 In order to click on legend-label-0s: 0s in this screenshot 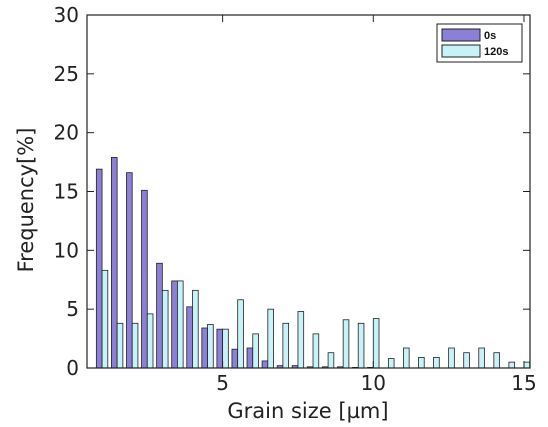, I will do `click(490, 36)`.